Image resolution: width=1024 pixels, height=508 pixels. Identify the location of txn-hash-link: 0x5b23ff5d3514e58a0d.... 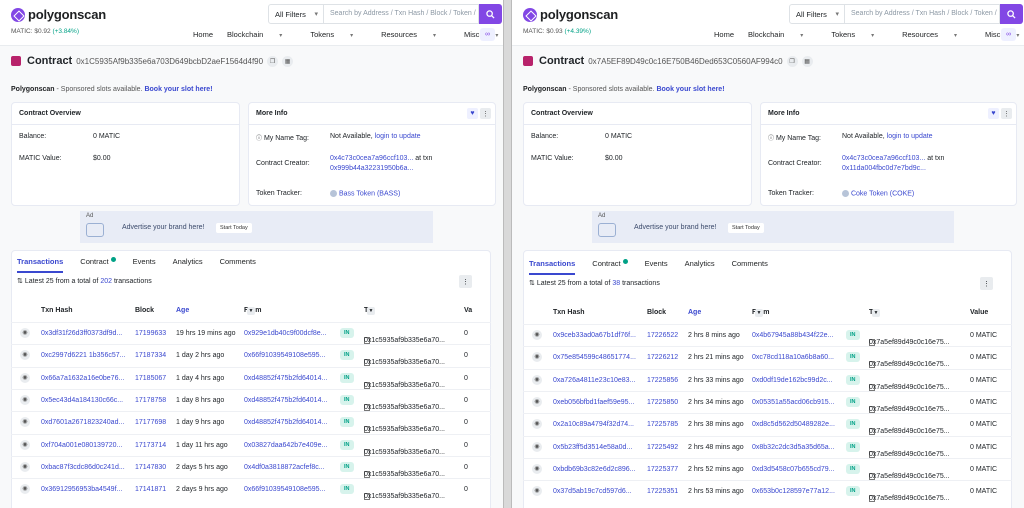
(593, 447).